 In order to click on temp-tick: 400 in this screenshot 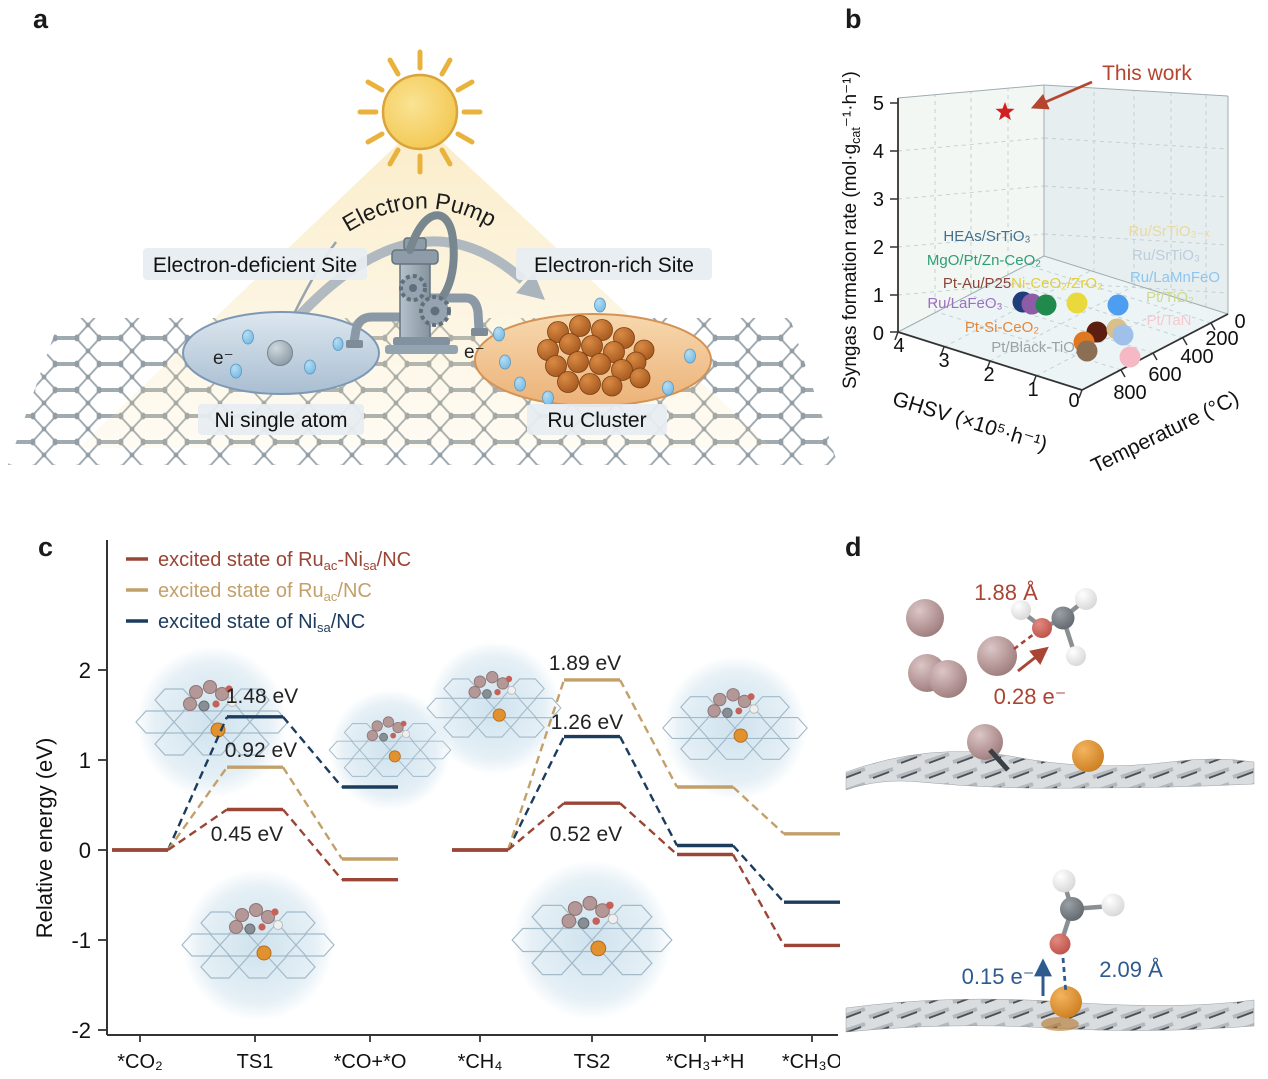, I will do `click(1196, 357)`.